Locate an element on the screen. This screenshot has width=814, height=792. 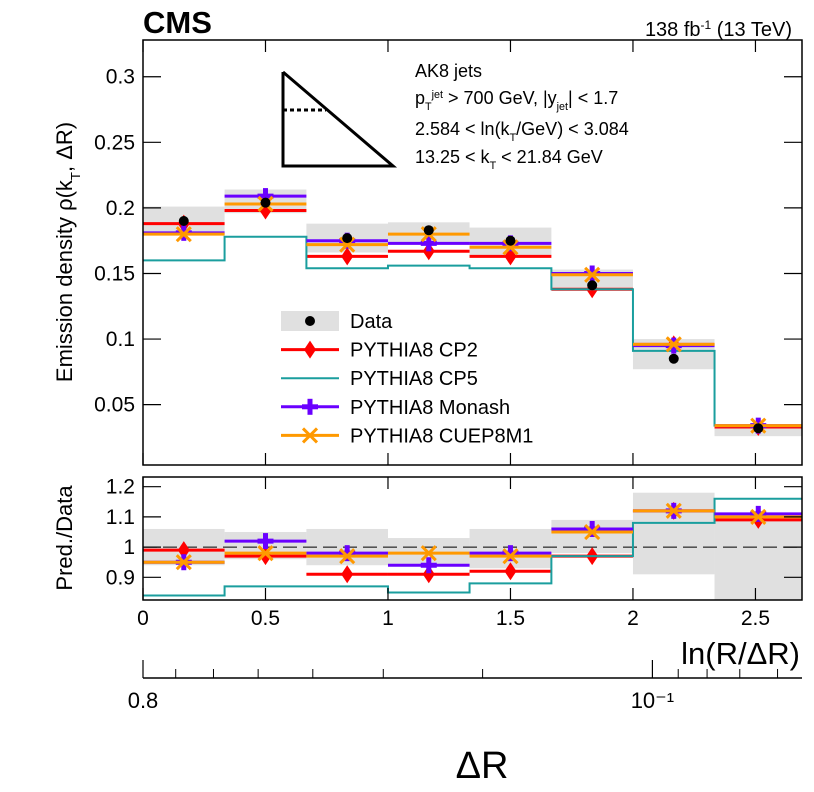
legend-entry: PYTHIA8 CP5 is located at coordinates (379, 379).